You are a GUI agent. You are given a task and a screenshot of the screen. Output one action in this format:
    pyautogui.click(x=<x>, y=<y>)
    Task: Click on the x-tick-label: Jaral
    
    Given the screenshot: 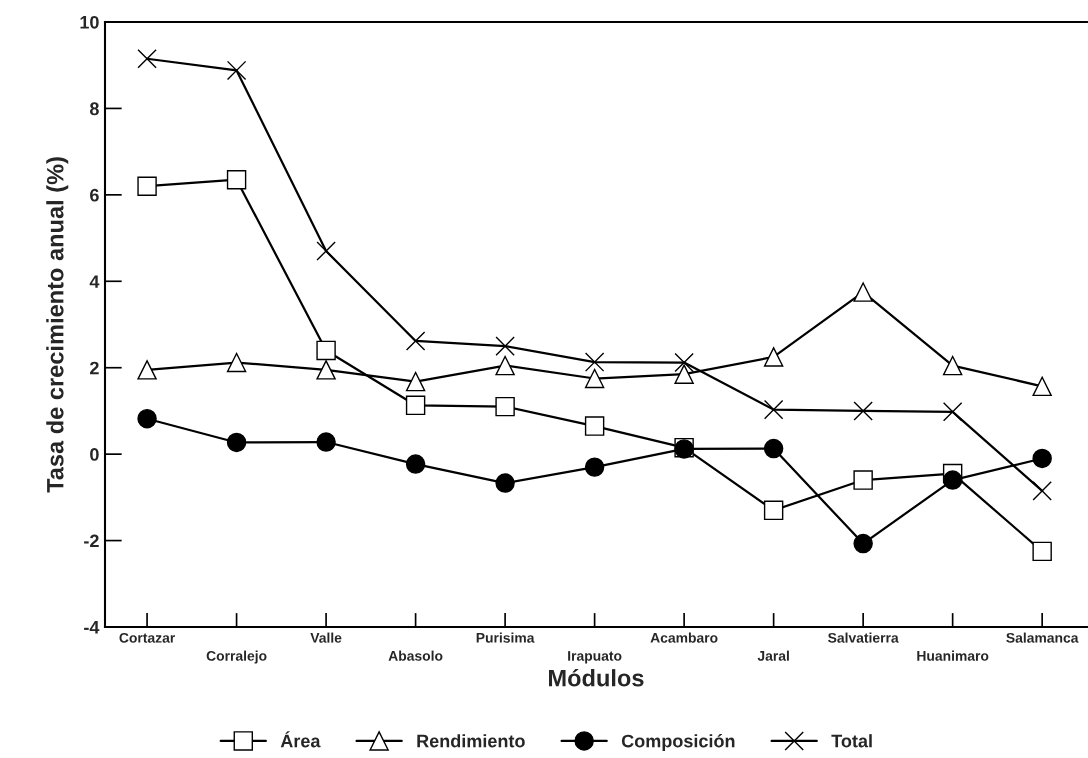 What is the action you would take?
    pyautogui.click(x=773, y=655)
    